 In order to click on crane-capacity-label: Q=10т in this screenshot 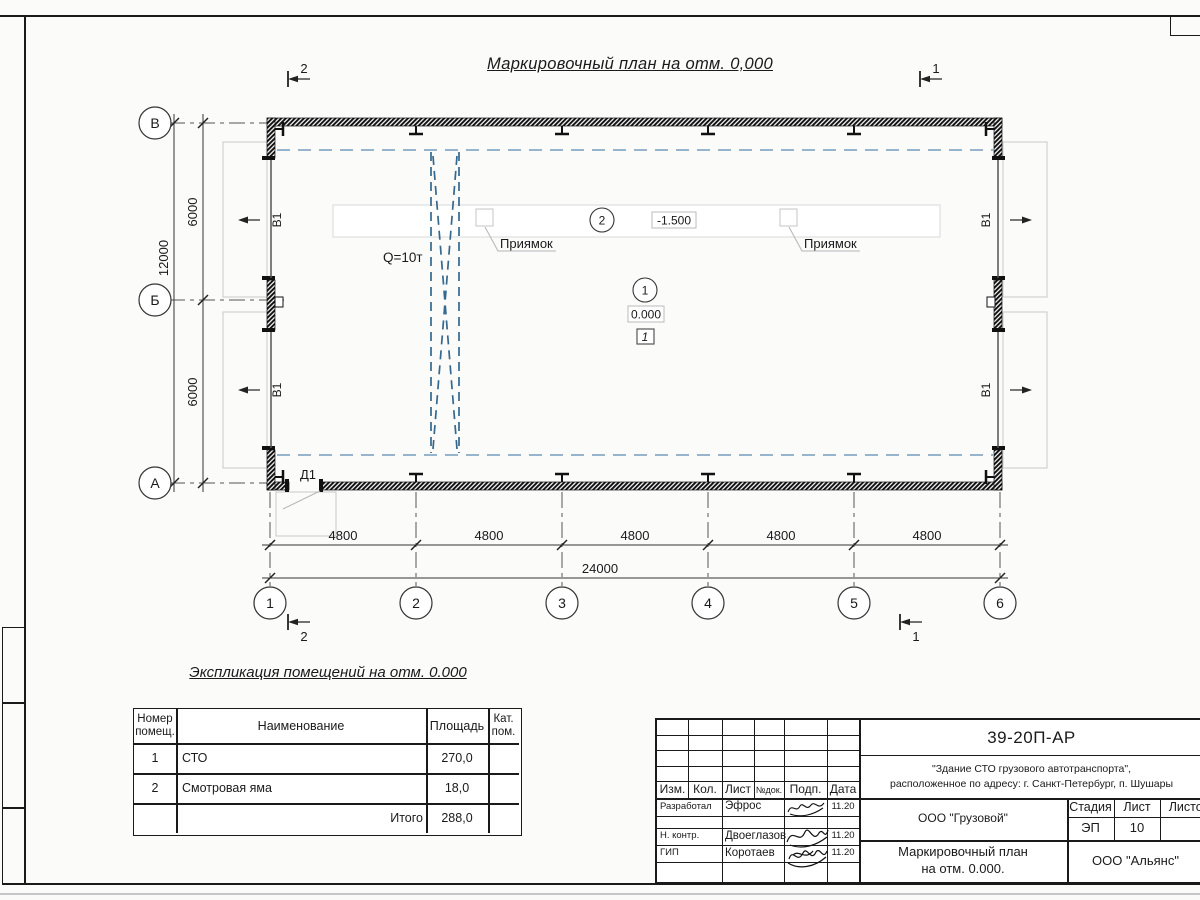, I will do `click(403, 257)`.